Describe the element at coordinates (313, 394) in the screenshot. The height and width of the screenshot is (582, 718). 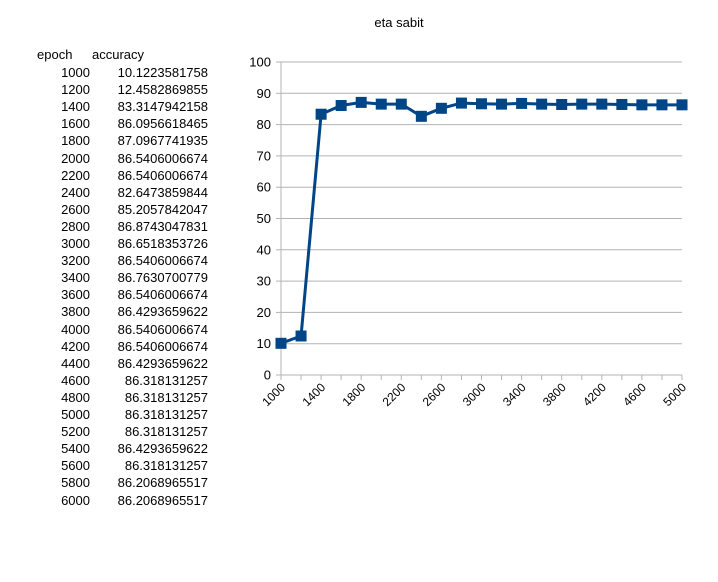
I see `x-tick-label: 1400` at that location.